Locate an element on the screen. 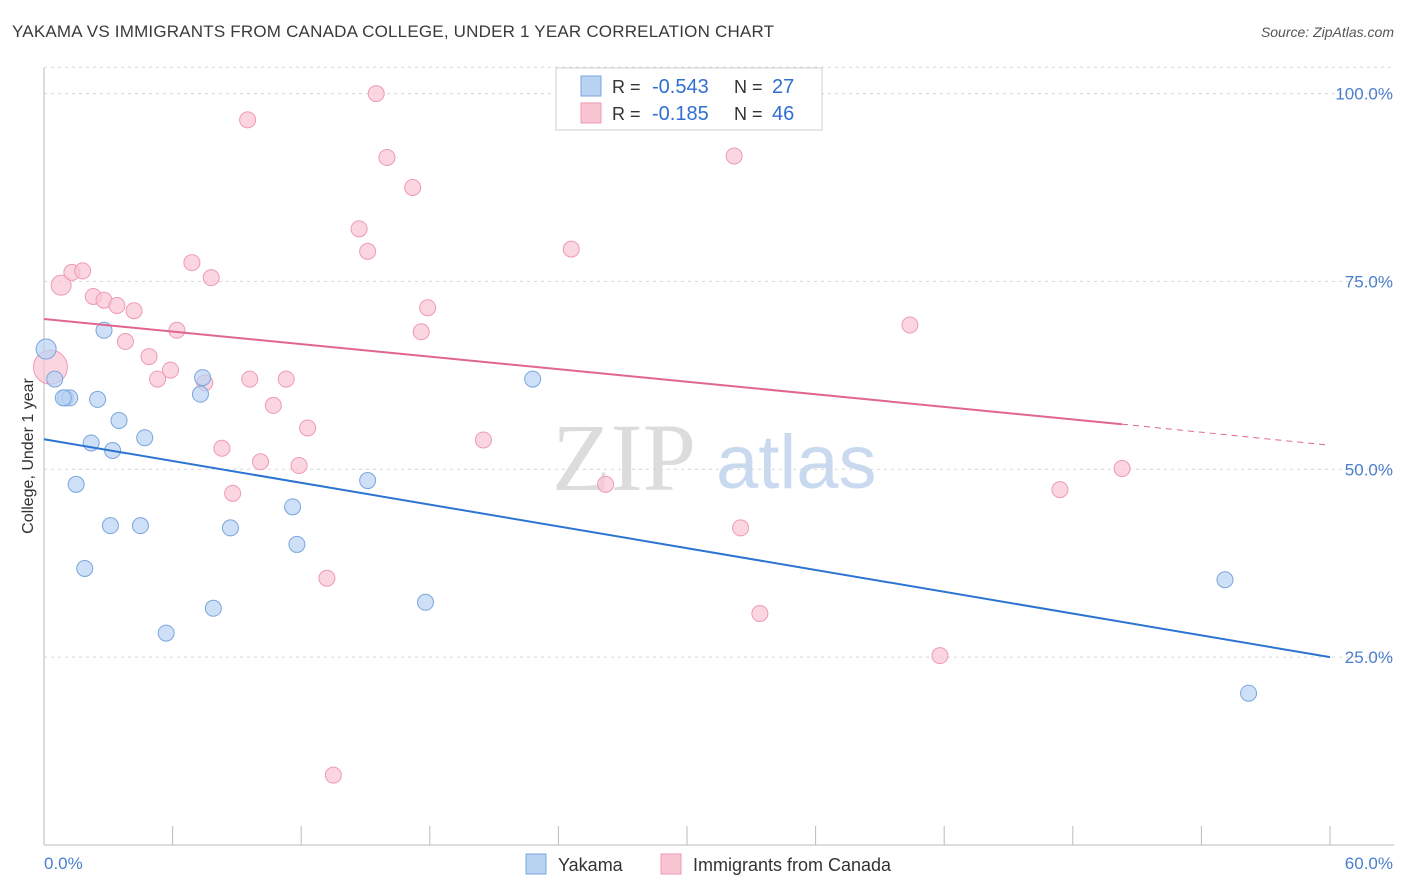 The width and height of the screenshot is (1406, 892). legend-swatch-yakama is located at coordinates (591, 86).